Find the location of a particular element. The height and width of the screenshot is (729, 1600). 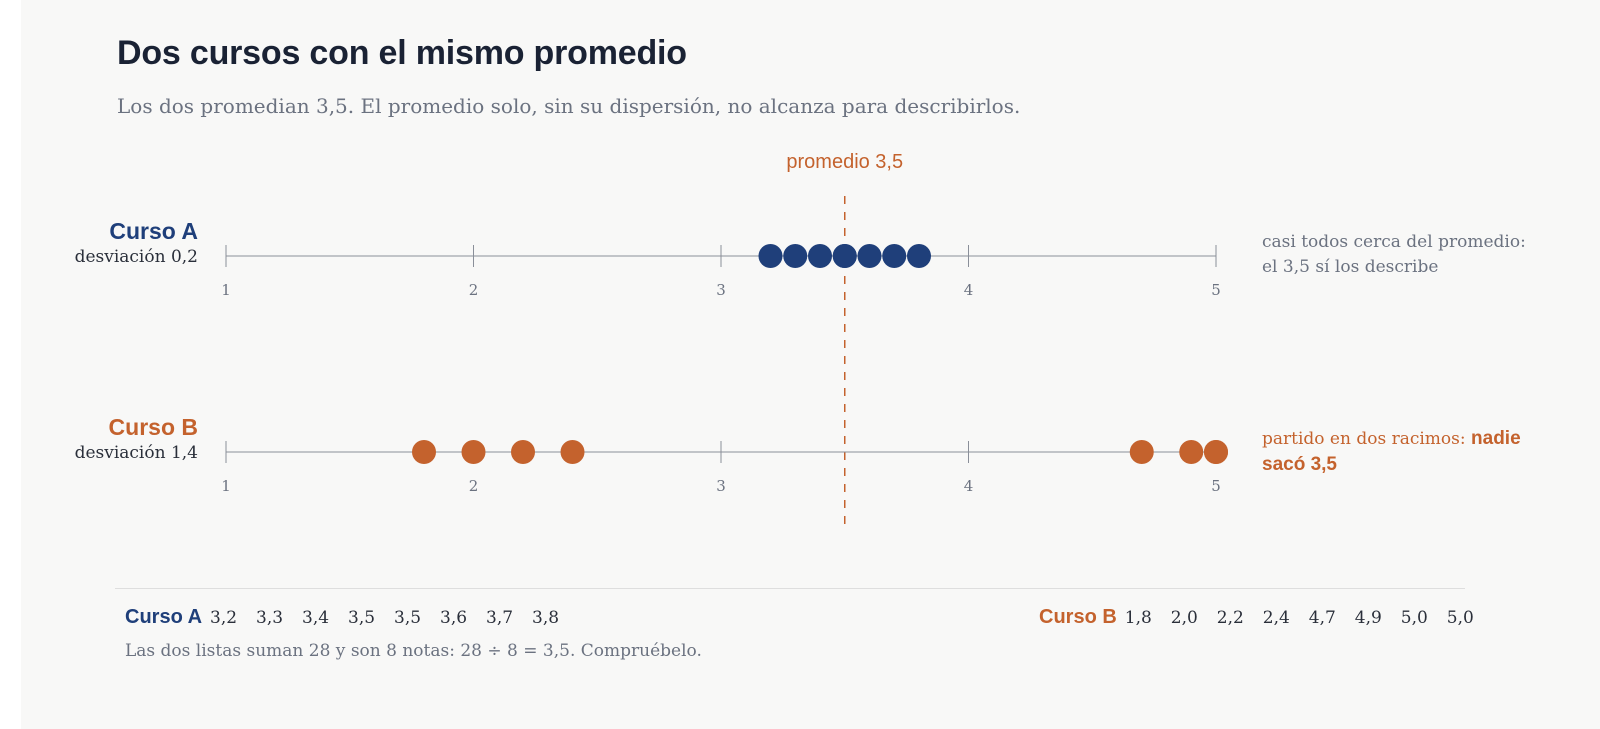

grade-list-name: Curso B is located at coordinates (1078, 617).